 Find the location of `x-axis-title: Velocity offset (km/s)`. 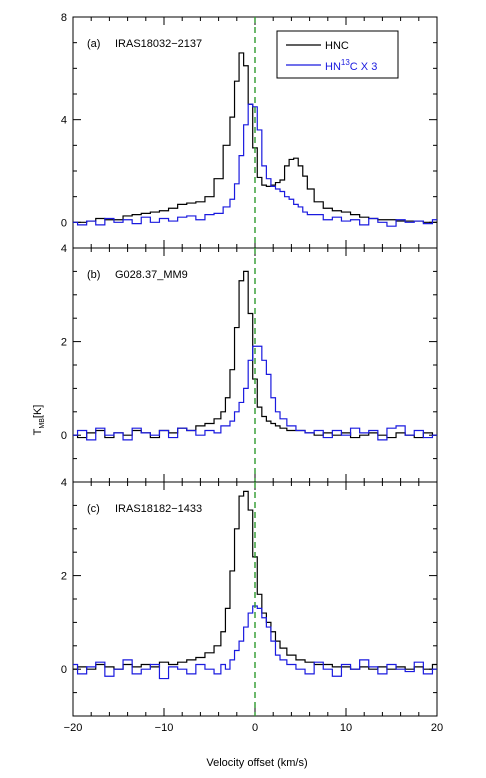

x-axis-title: Velocity offset (km/s) is located at coordinates (256, 763).